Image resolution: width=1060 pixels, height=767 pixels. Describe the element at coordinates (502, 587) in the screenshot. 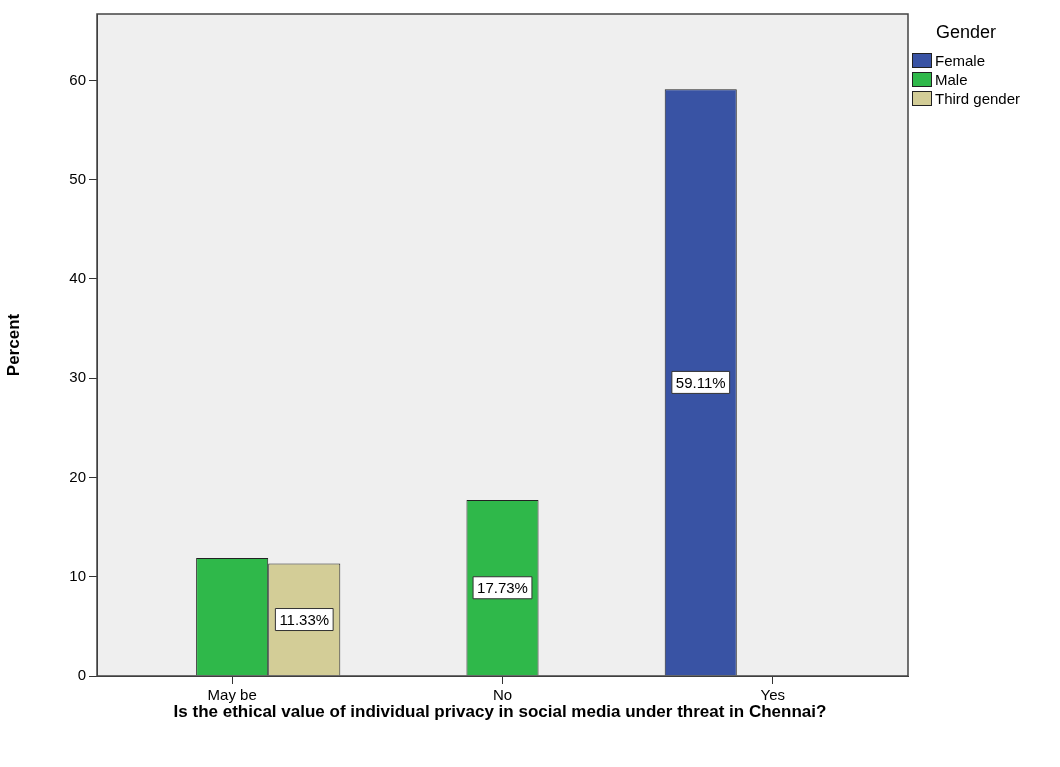

I see `data-label: 17.73%` at that location.